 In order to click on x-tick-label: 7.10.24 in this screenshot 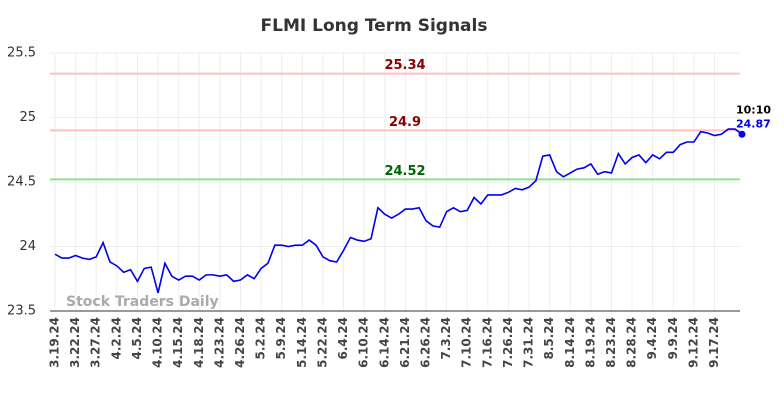, I will do `click(467, 342)`.